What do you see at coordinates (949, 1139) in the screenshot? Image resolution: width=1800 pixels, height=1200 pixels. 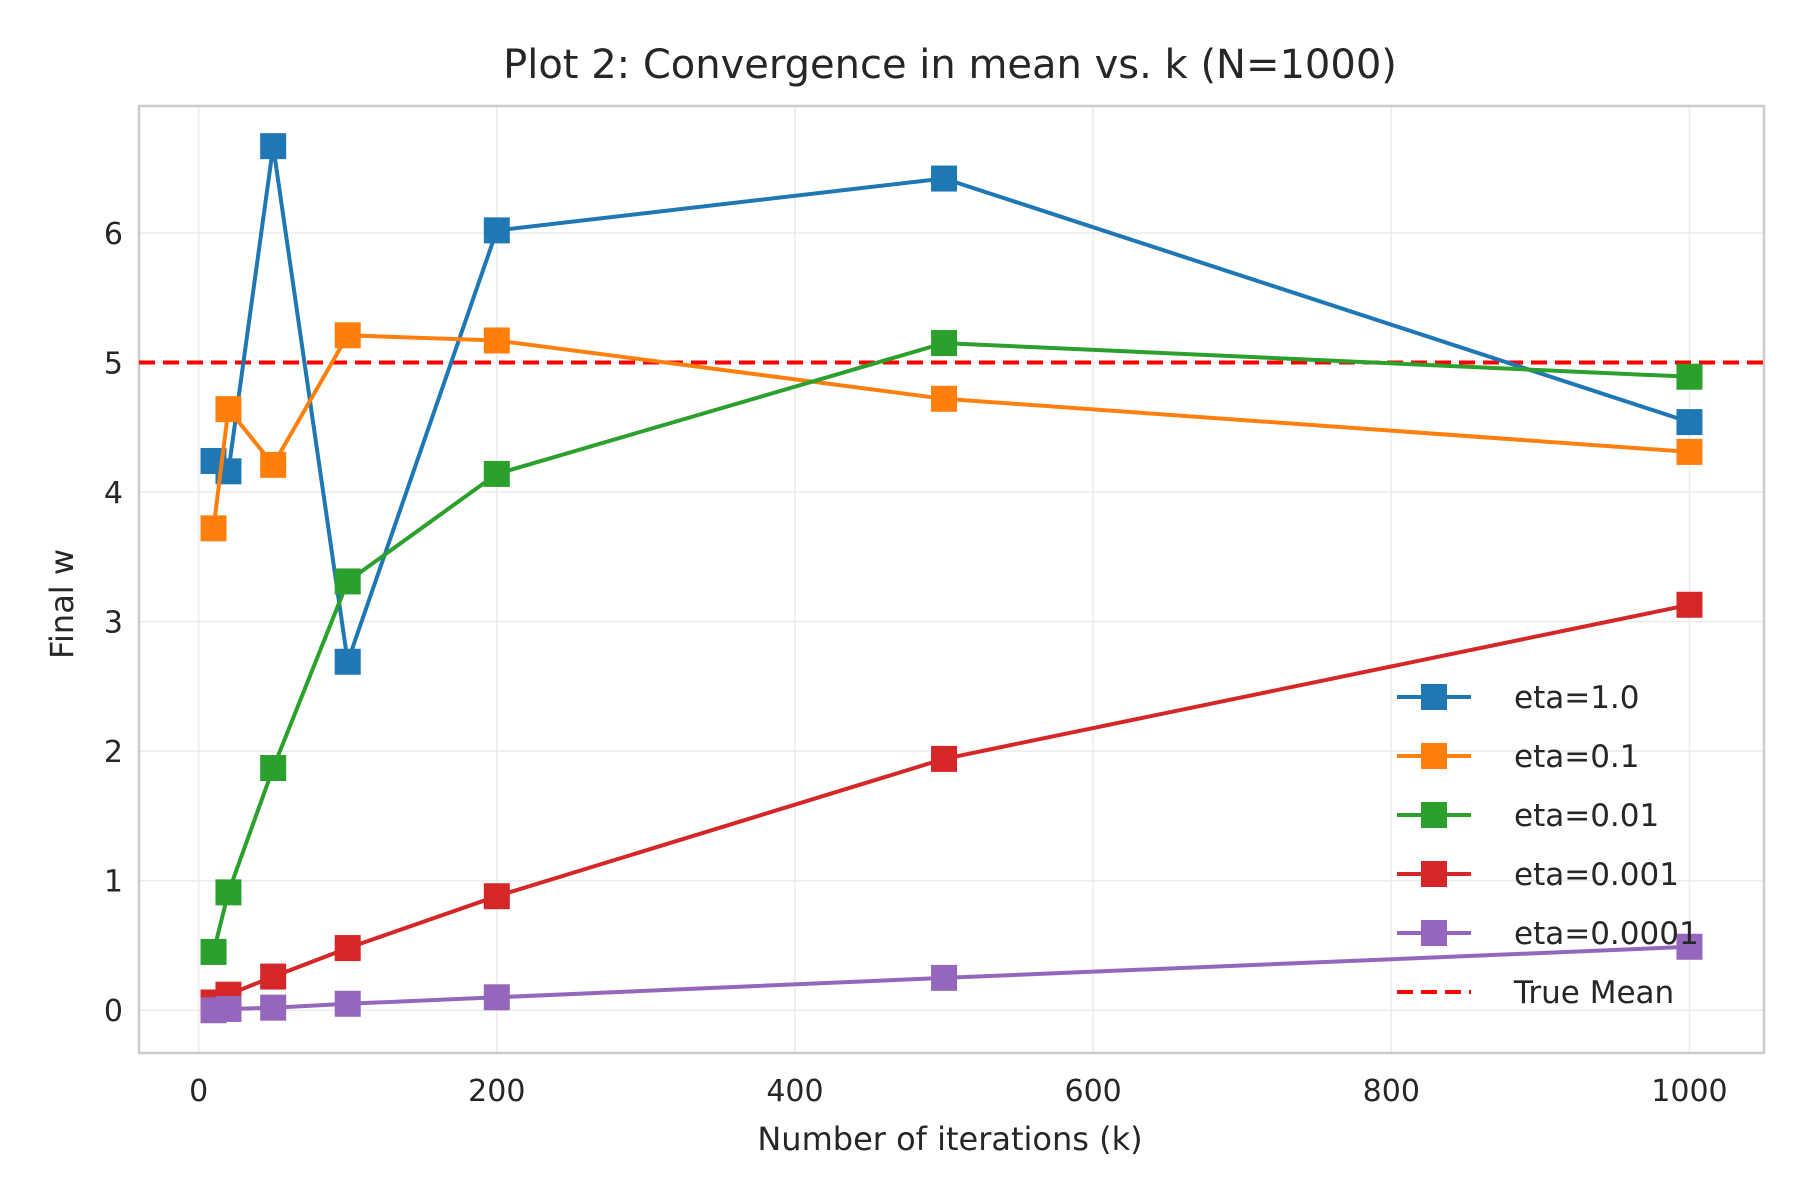 I see `x-axis-title: Number of iterations (k)` at bounding box center [949, 1139].